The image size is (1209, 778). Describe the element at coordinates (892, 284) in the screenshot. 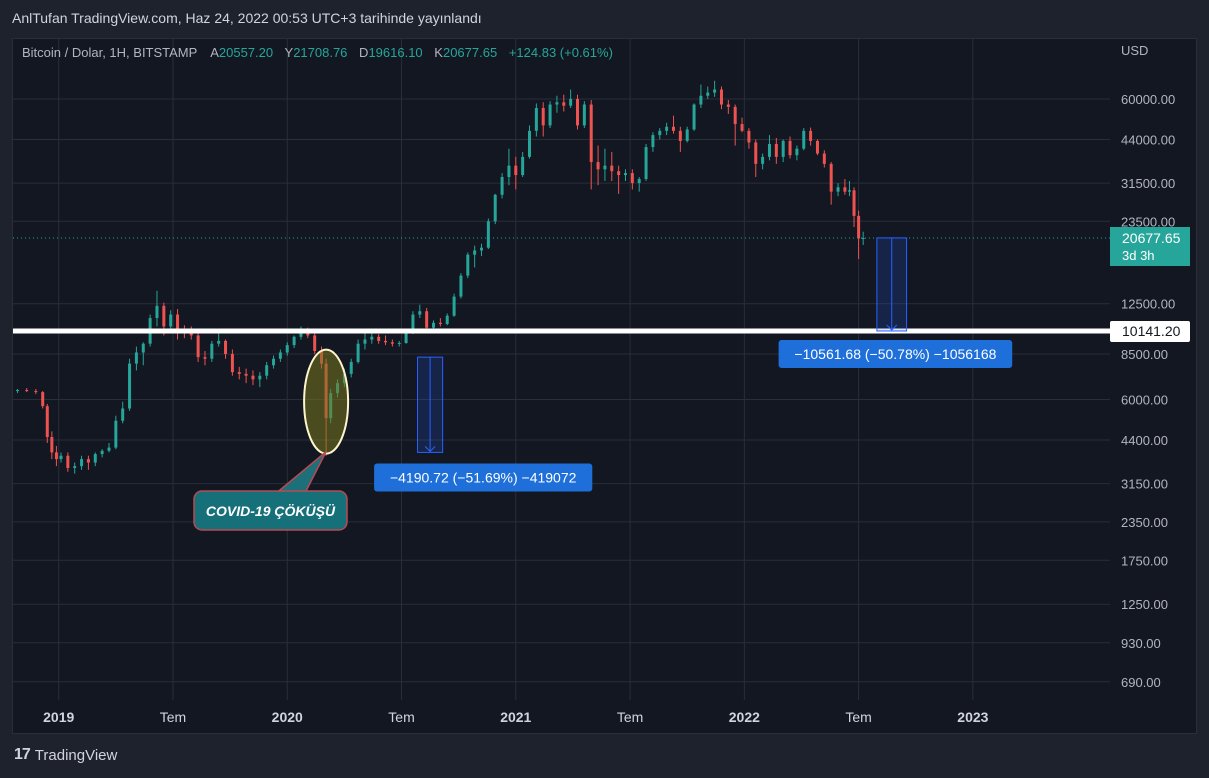

I see `measure-box` at that location.